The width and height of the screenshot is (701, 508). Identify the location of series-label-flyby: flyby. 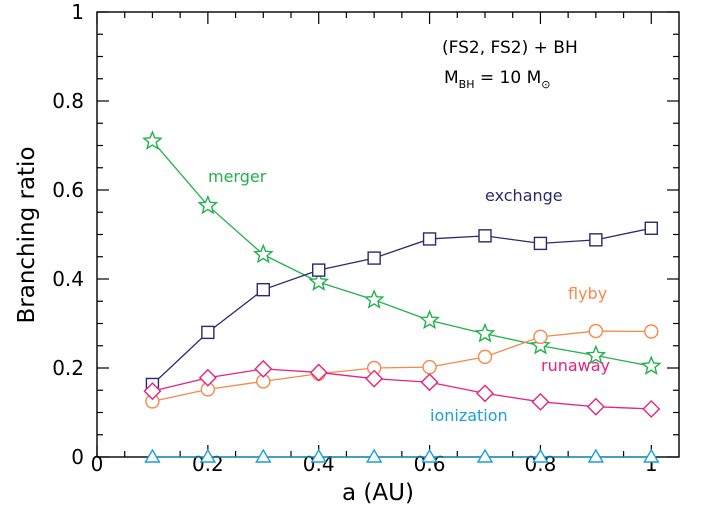
(587, 293).